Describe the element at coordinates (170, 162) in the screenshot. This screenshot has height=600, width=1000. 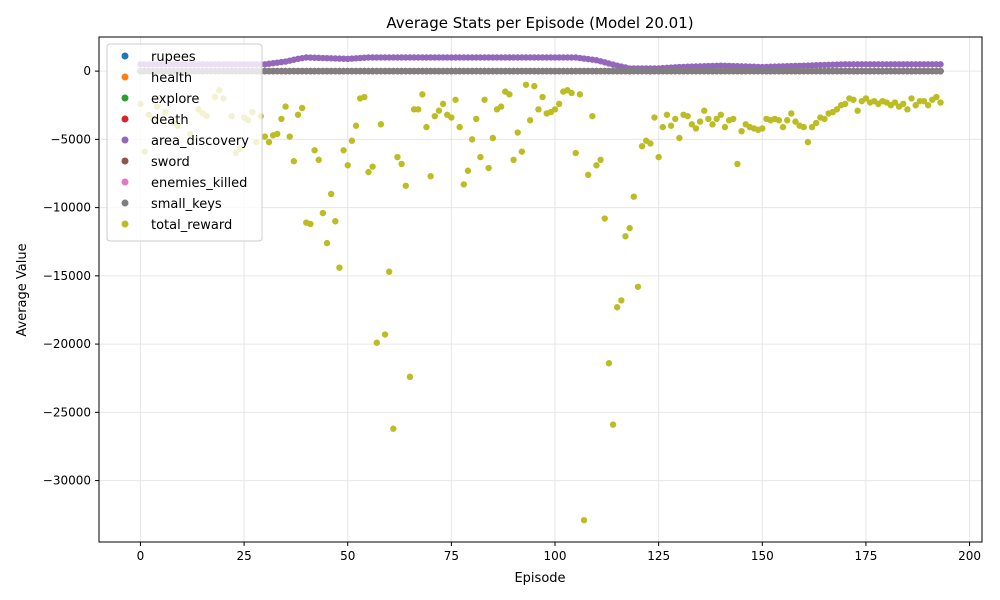
I see `legend-entry: sword` at that location.